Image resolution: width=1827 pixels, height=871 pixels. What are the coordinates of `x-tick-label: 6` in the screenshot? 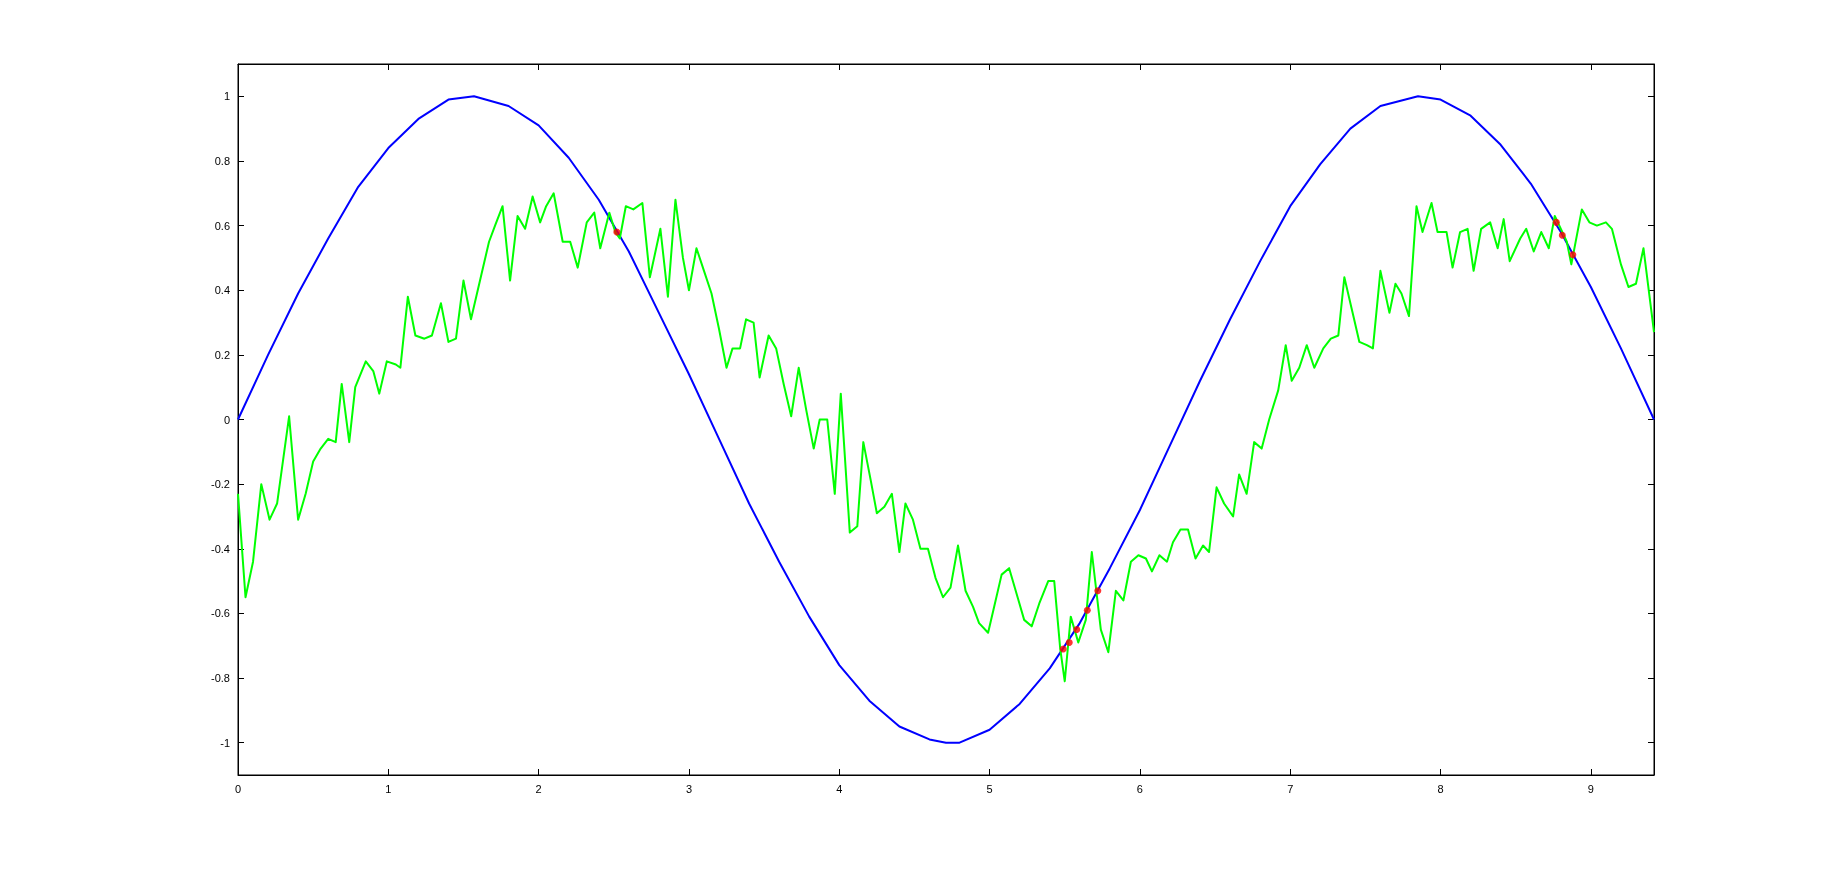 It's located at (1139, 788).